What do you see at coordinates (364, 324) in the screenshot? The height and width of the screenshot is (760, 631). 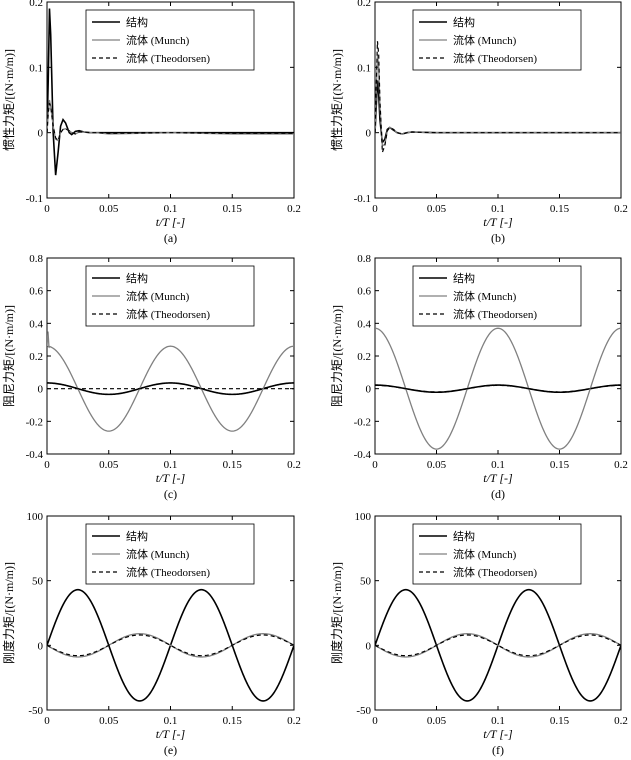 I see `y-tick-label: 0.4` at bounding box center [364, 324].